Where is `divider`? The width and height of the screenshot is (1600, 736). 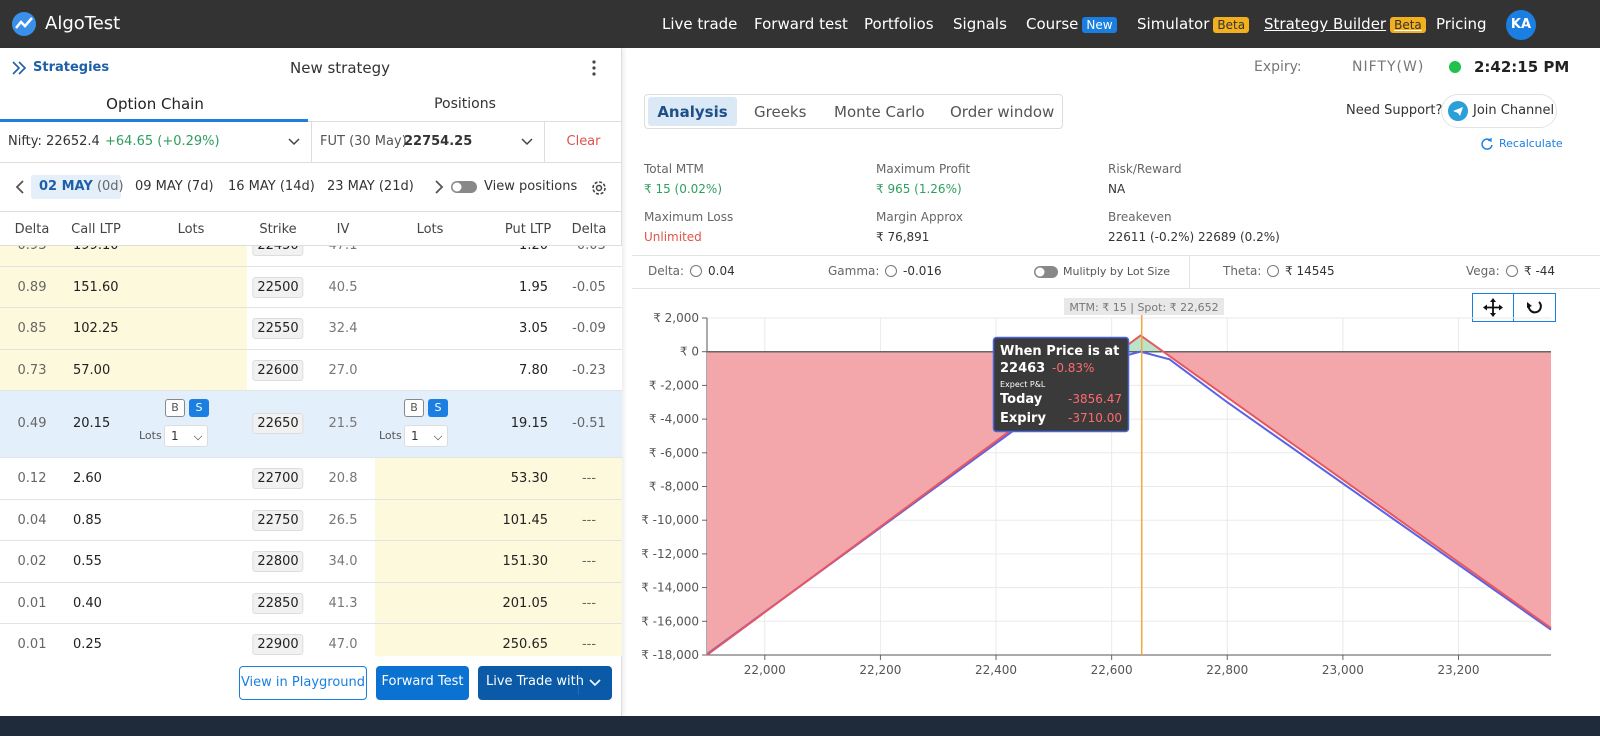 divider is located at coordinates (544, 142).